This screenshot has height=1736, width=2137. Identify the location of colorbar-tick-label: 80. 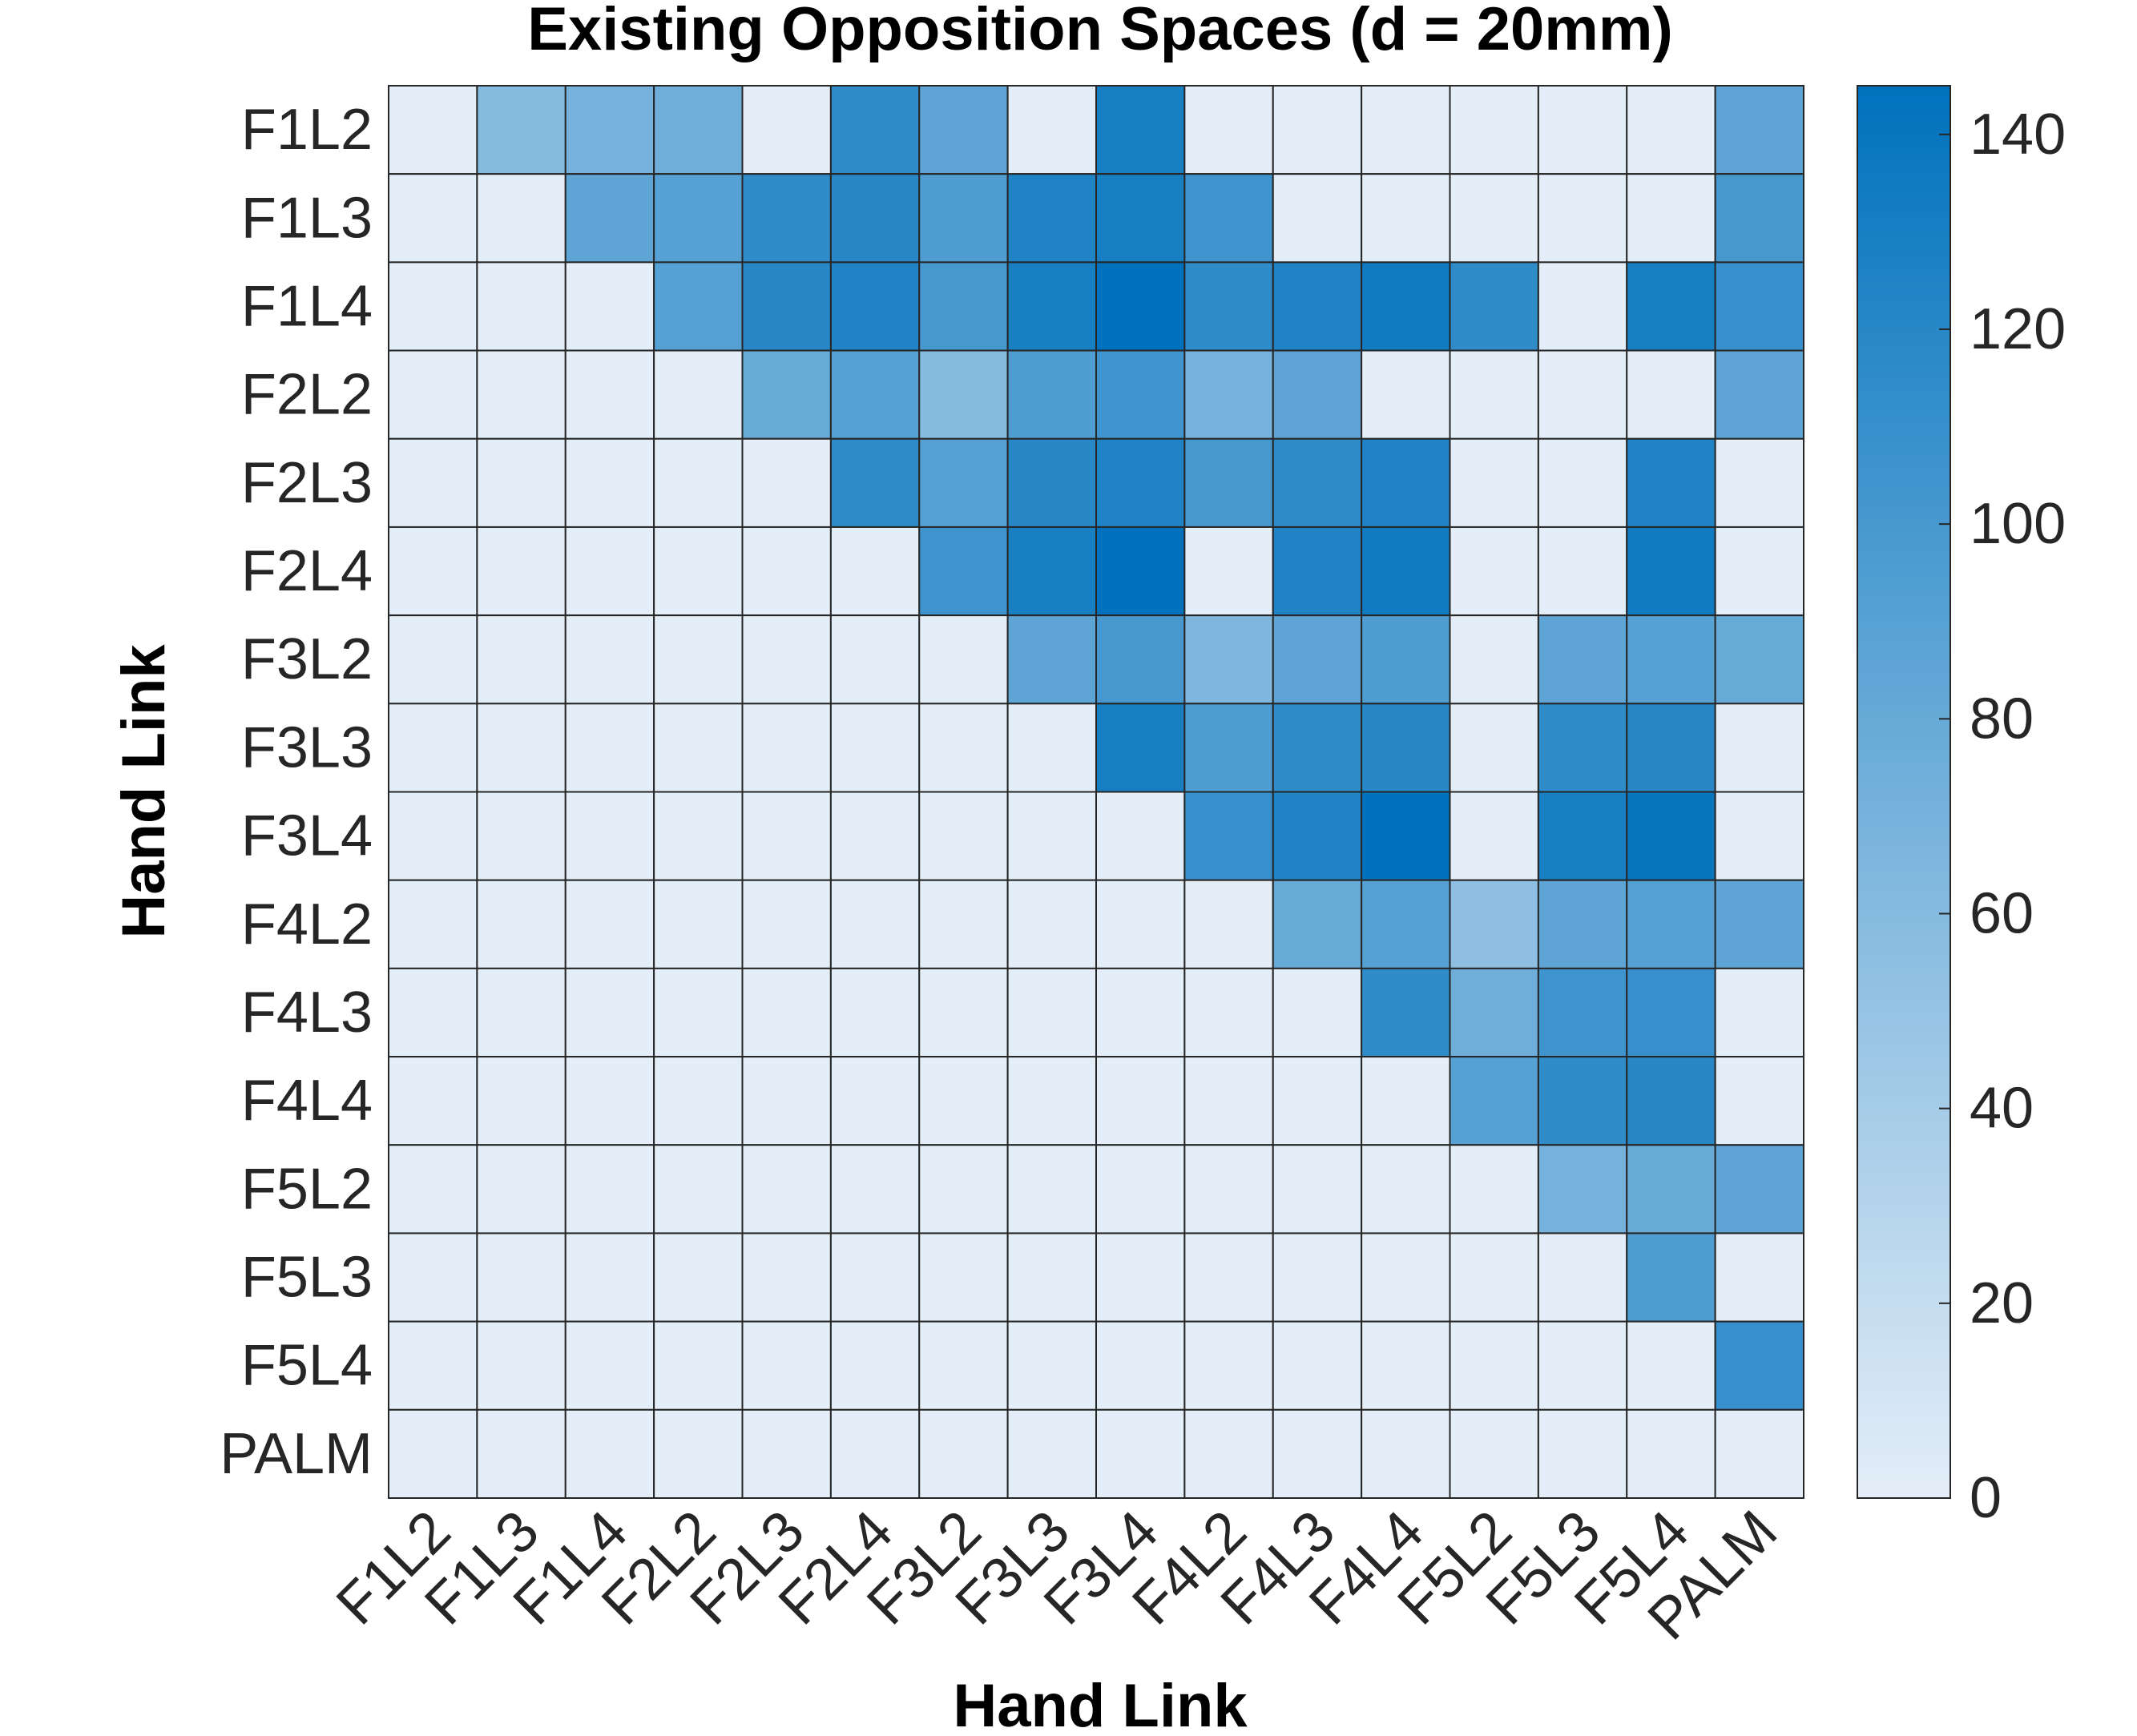
(2002, 719).